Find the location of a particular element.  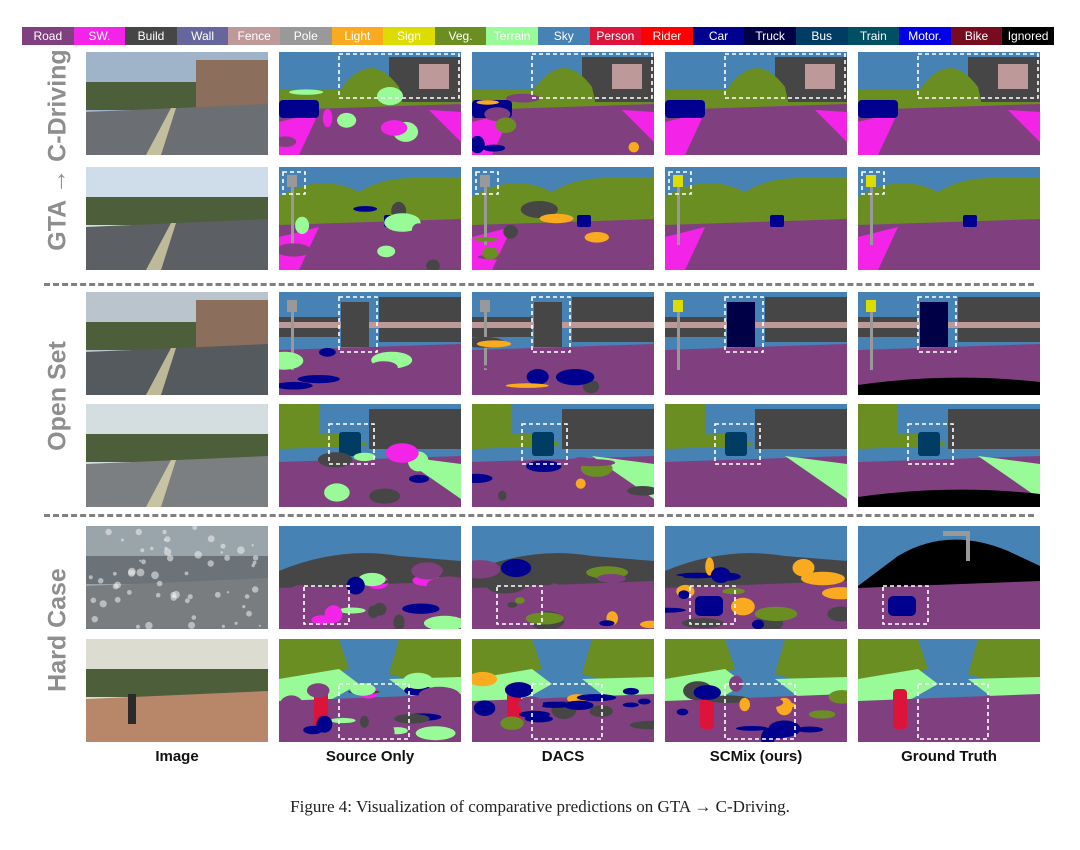

legend-item-truck: Truck is located at coordinates (770, 36).